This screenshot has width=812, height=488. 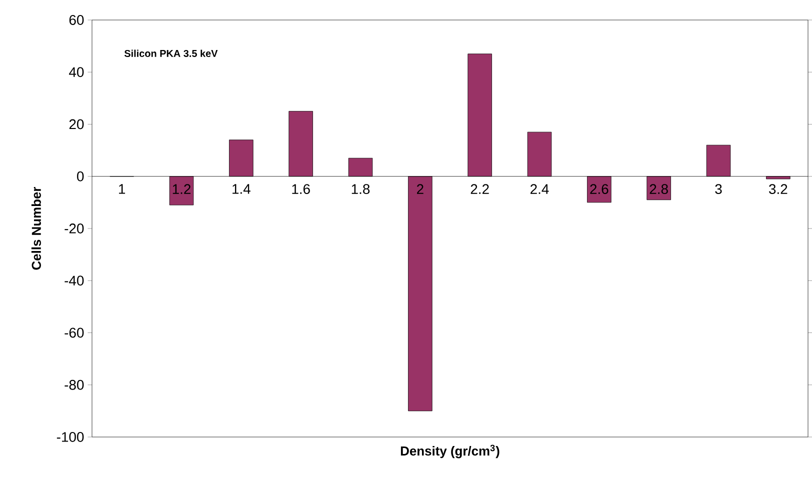 I want to click on y-tick-label: -40, so click(x=74, y=281).